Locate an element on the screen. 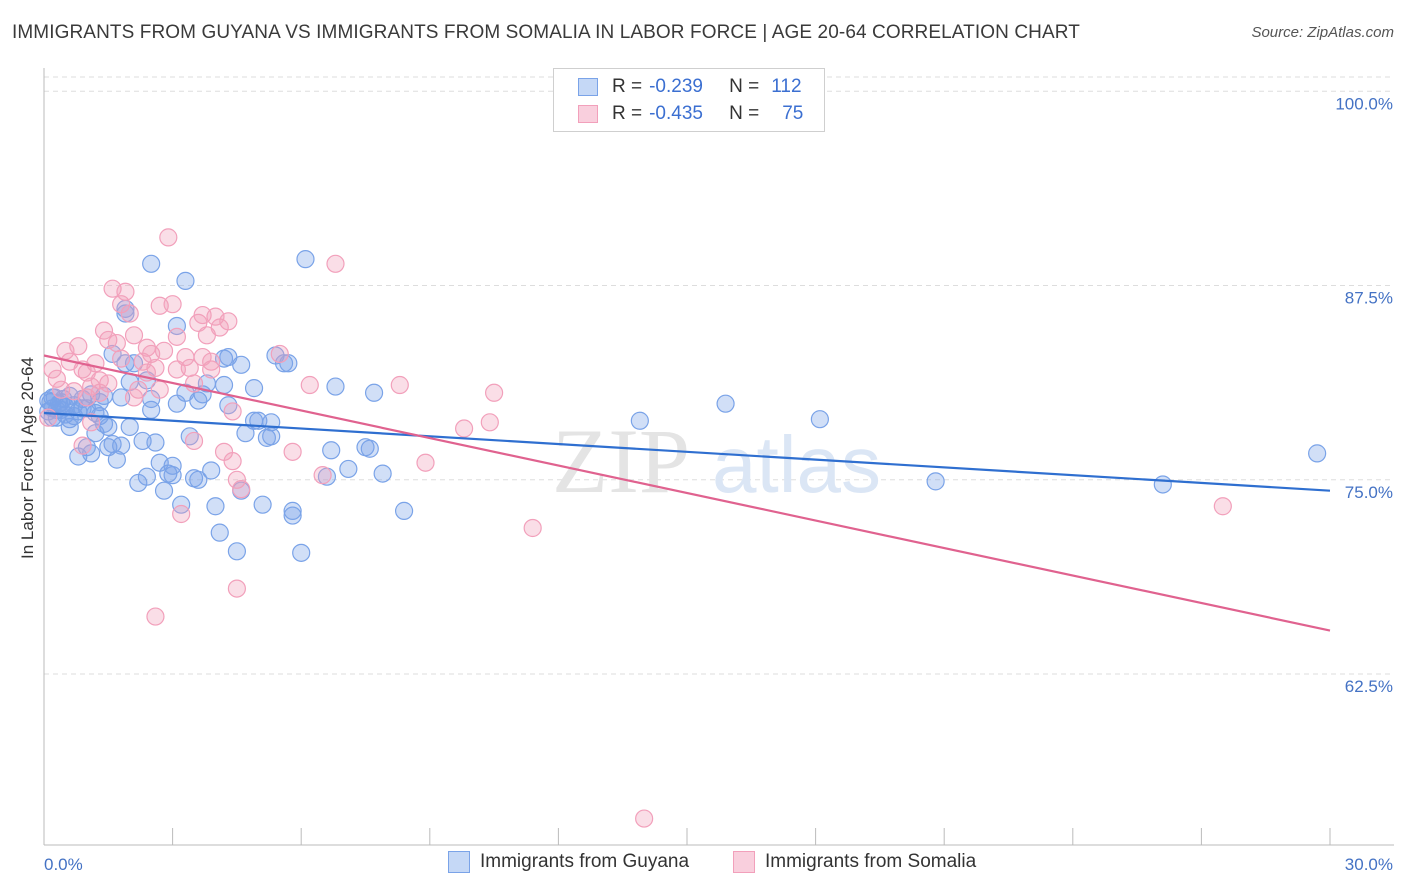  legend-r-value: -0.239 is located at coordinates (676, 86).